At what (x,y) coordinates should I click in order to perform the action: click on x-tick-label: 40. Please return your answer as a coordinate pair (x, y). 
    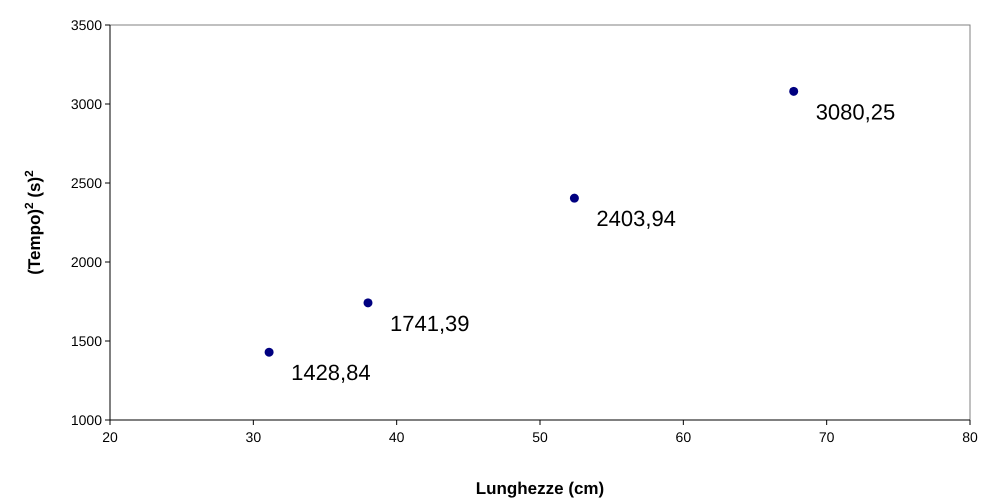
    Looking at the image, I should click on (396, 437).